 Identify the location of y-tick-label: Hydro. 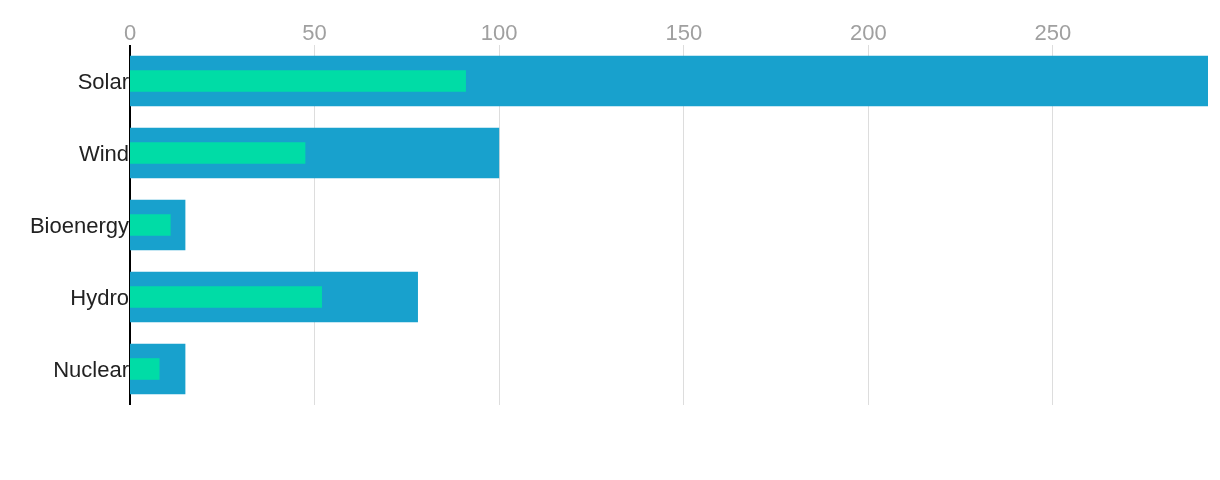
(99, 297).